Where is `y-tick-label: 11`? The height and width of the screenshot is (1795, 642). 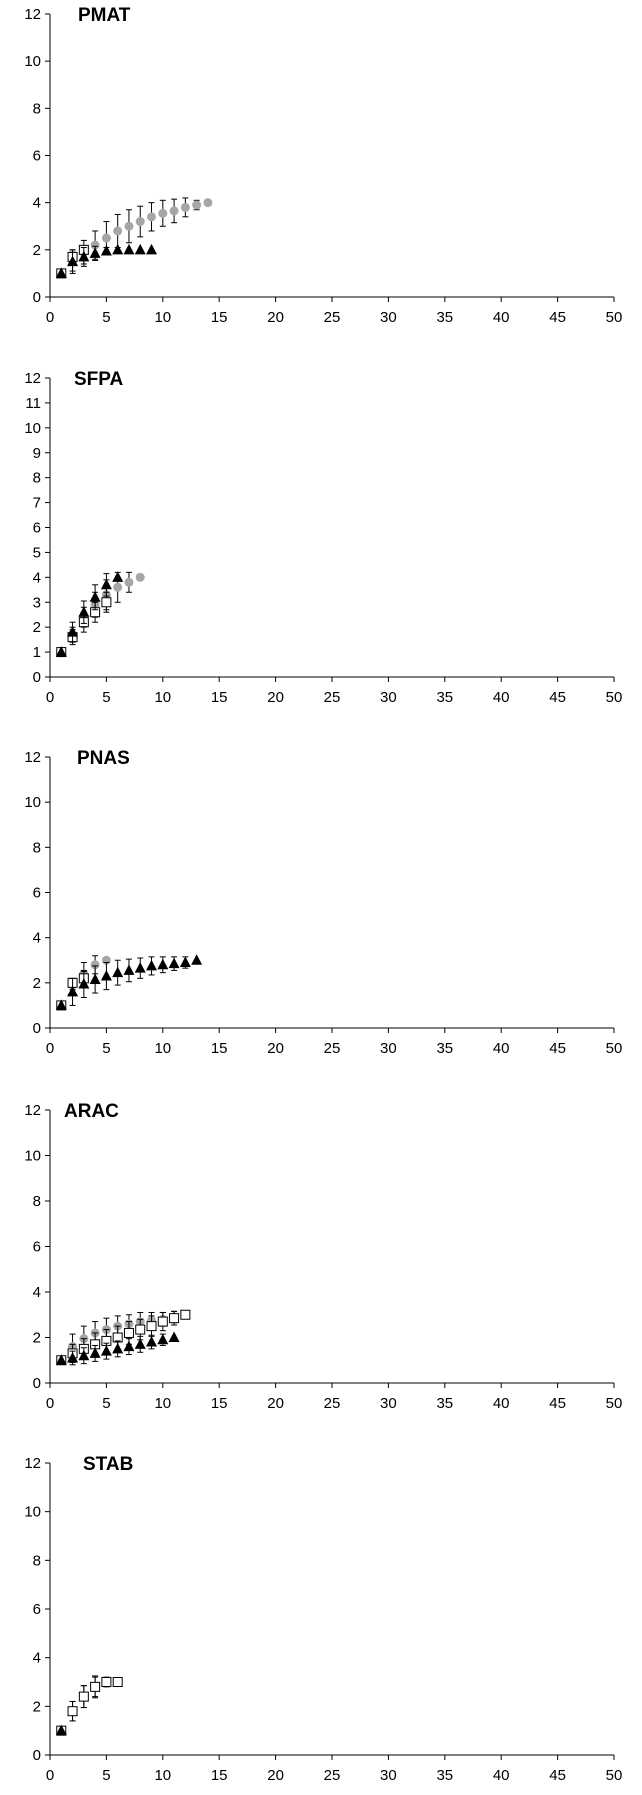 y-tick-label: 11 is located at coordinates (33, 403).